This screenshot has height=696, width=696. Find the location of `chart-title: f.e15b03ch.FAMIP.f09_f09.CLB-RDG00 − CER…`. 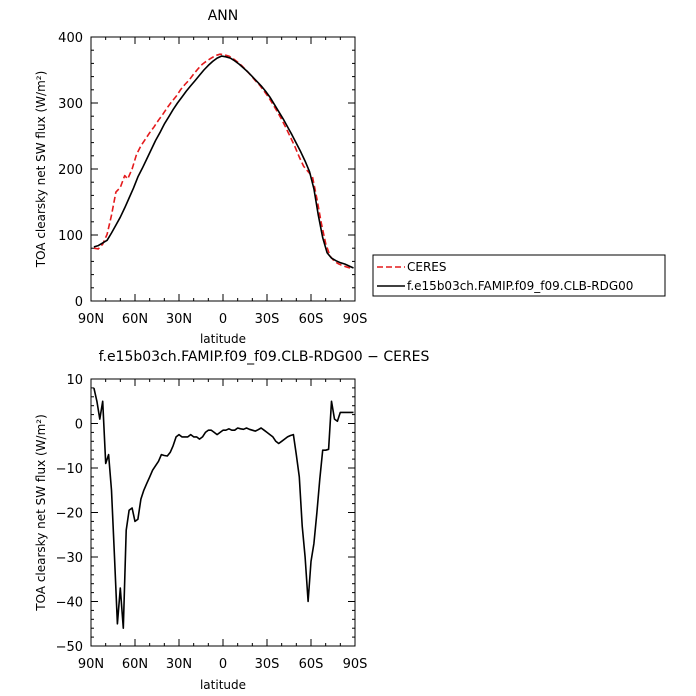

chart-title: f.e15b03ch.FAMIP.f09_f09.CLB-RDG00 − CER… is located at coordinates (264, 357).